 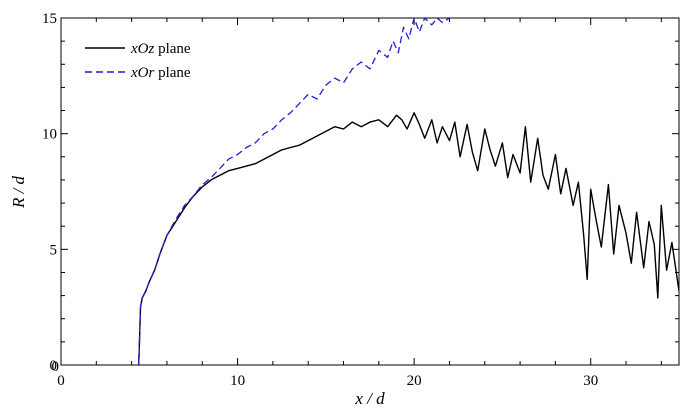 I want to click on x-tick-label: 20, so click(x=414, y=381).